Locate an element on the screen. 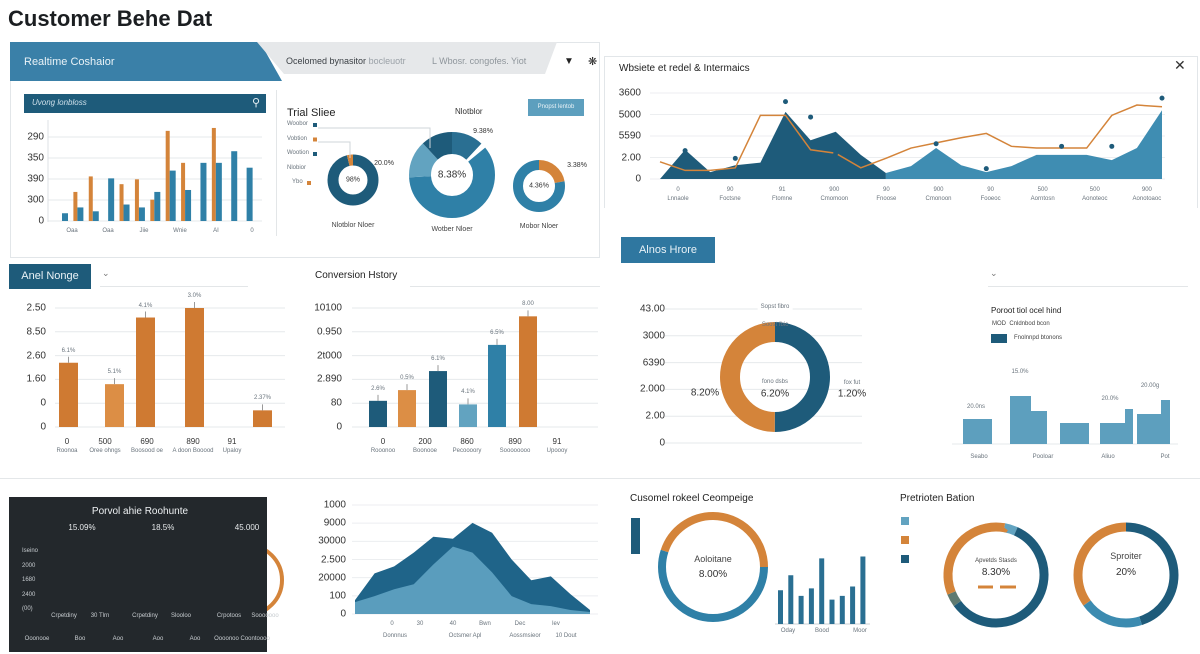 This screenshot has width=1200, height=654. pie-caption: 30 Tlrn is located at coordinates (100, 616).